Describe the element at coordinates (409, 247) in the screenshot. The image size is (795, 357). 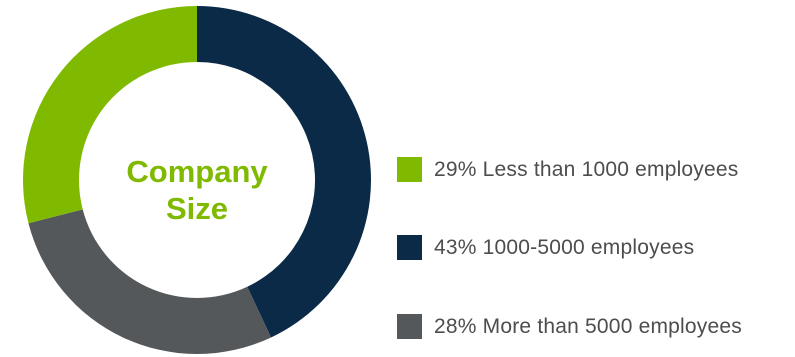
I see `legend-swatch-navy` at that location.